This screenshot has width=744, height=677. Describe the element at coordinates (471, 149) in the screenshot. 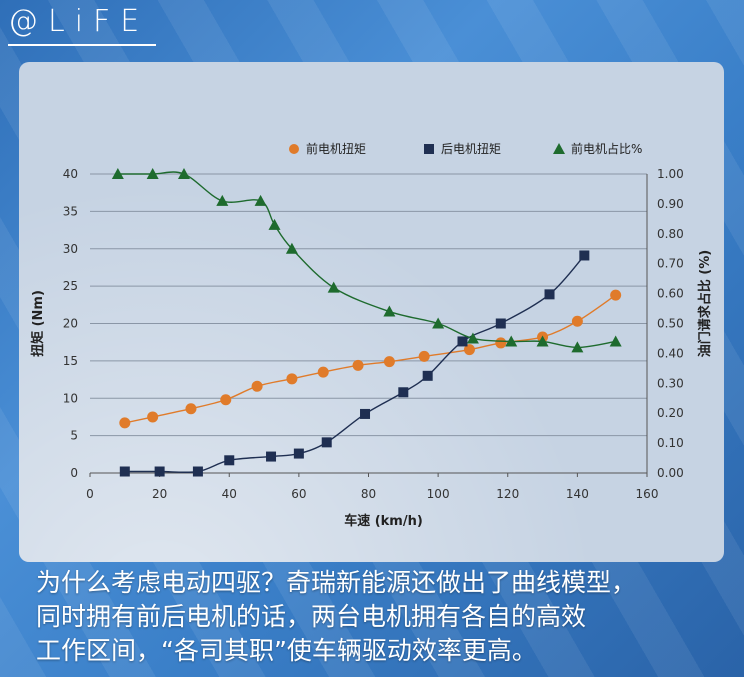

I see `legend-label: 后电机扭矩` at that location.